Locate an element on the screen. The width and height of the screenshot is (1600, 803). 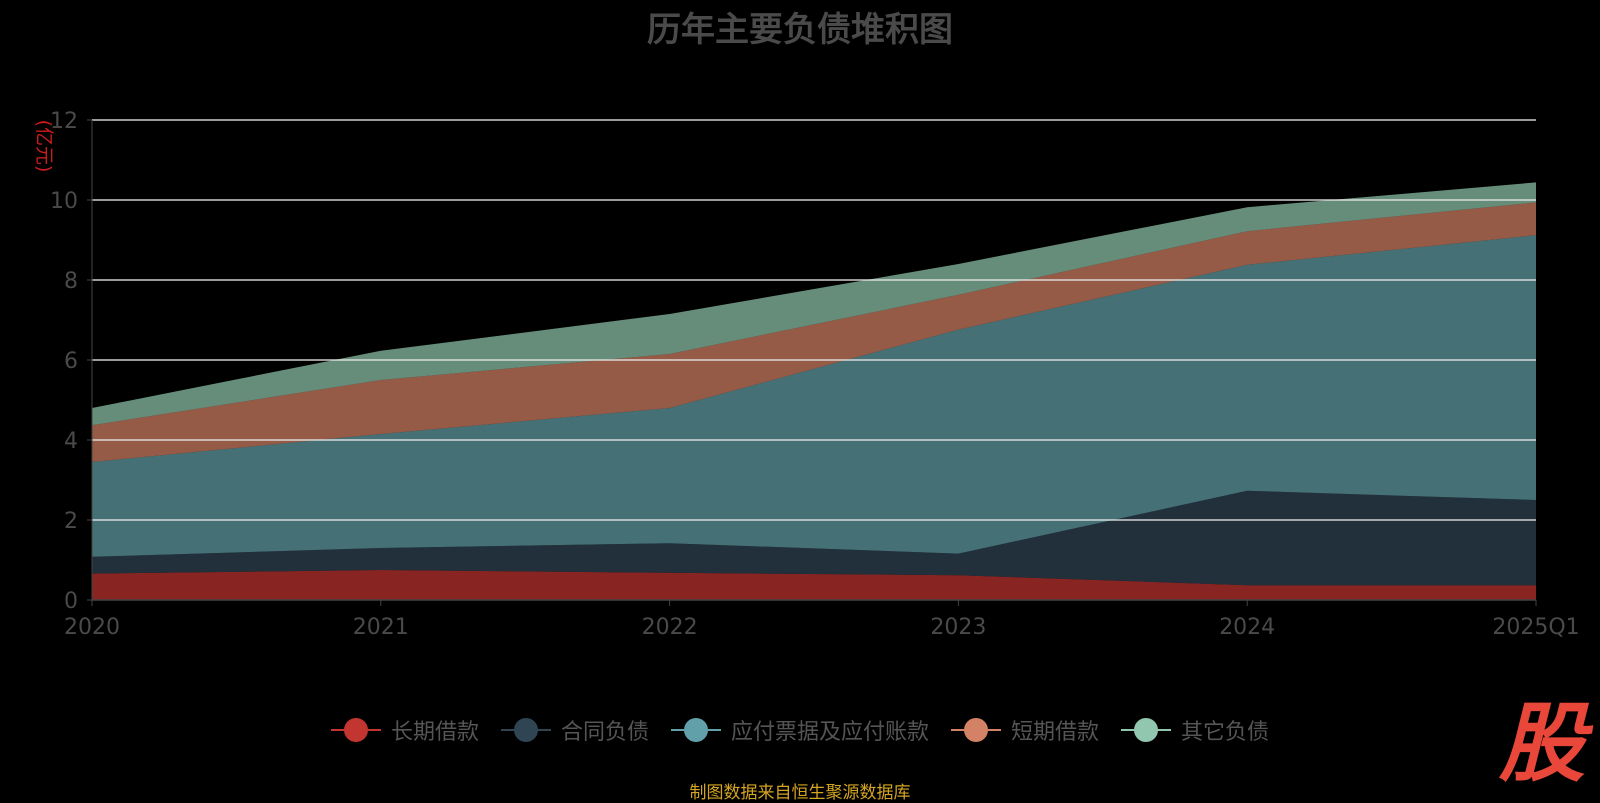
legend-label: 应付票据及应付账款 is located at coordinates (829, 732).